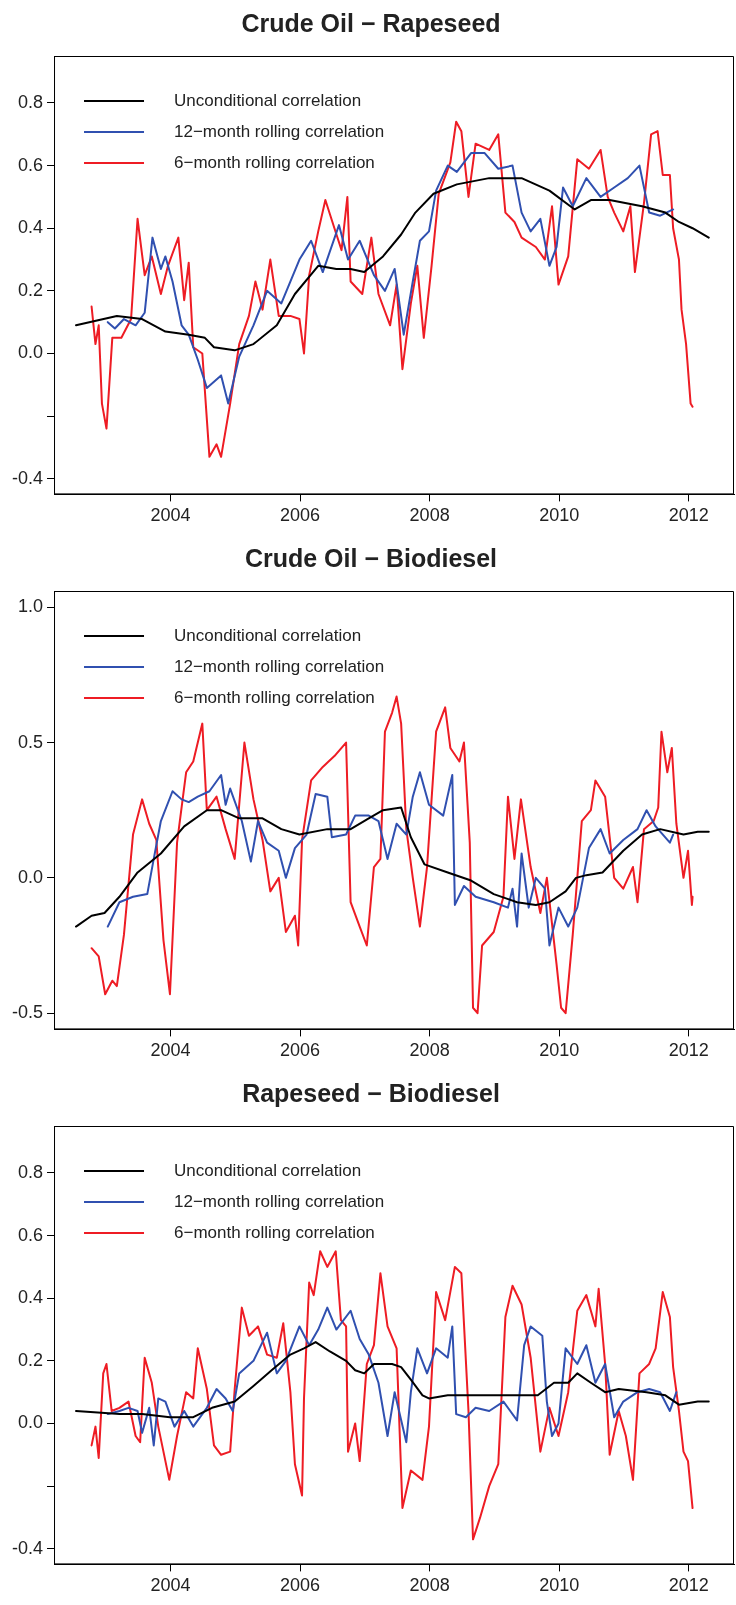  What do you see at coordinates (30, 606) in the screenshot?
I see `y-tick-label: 1.0` at bounding box center [30, 606].